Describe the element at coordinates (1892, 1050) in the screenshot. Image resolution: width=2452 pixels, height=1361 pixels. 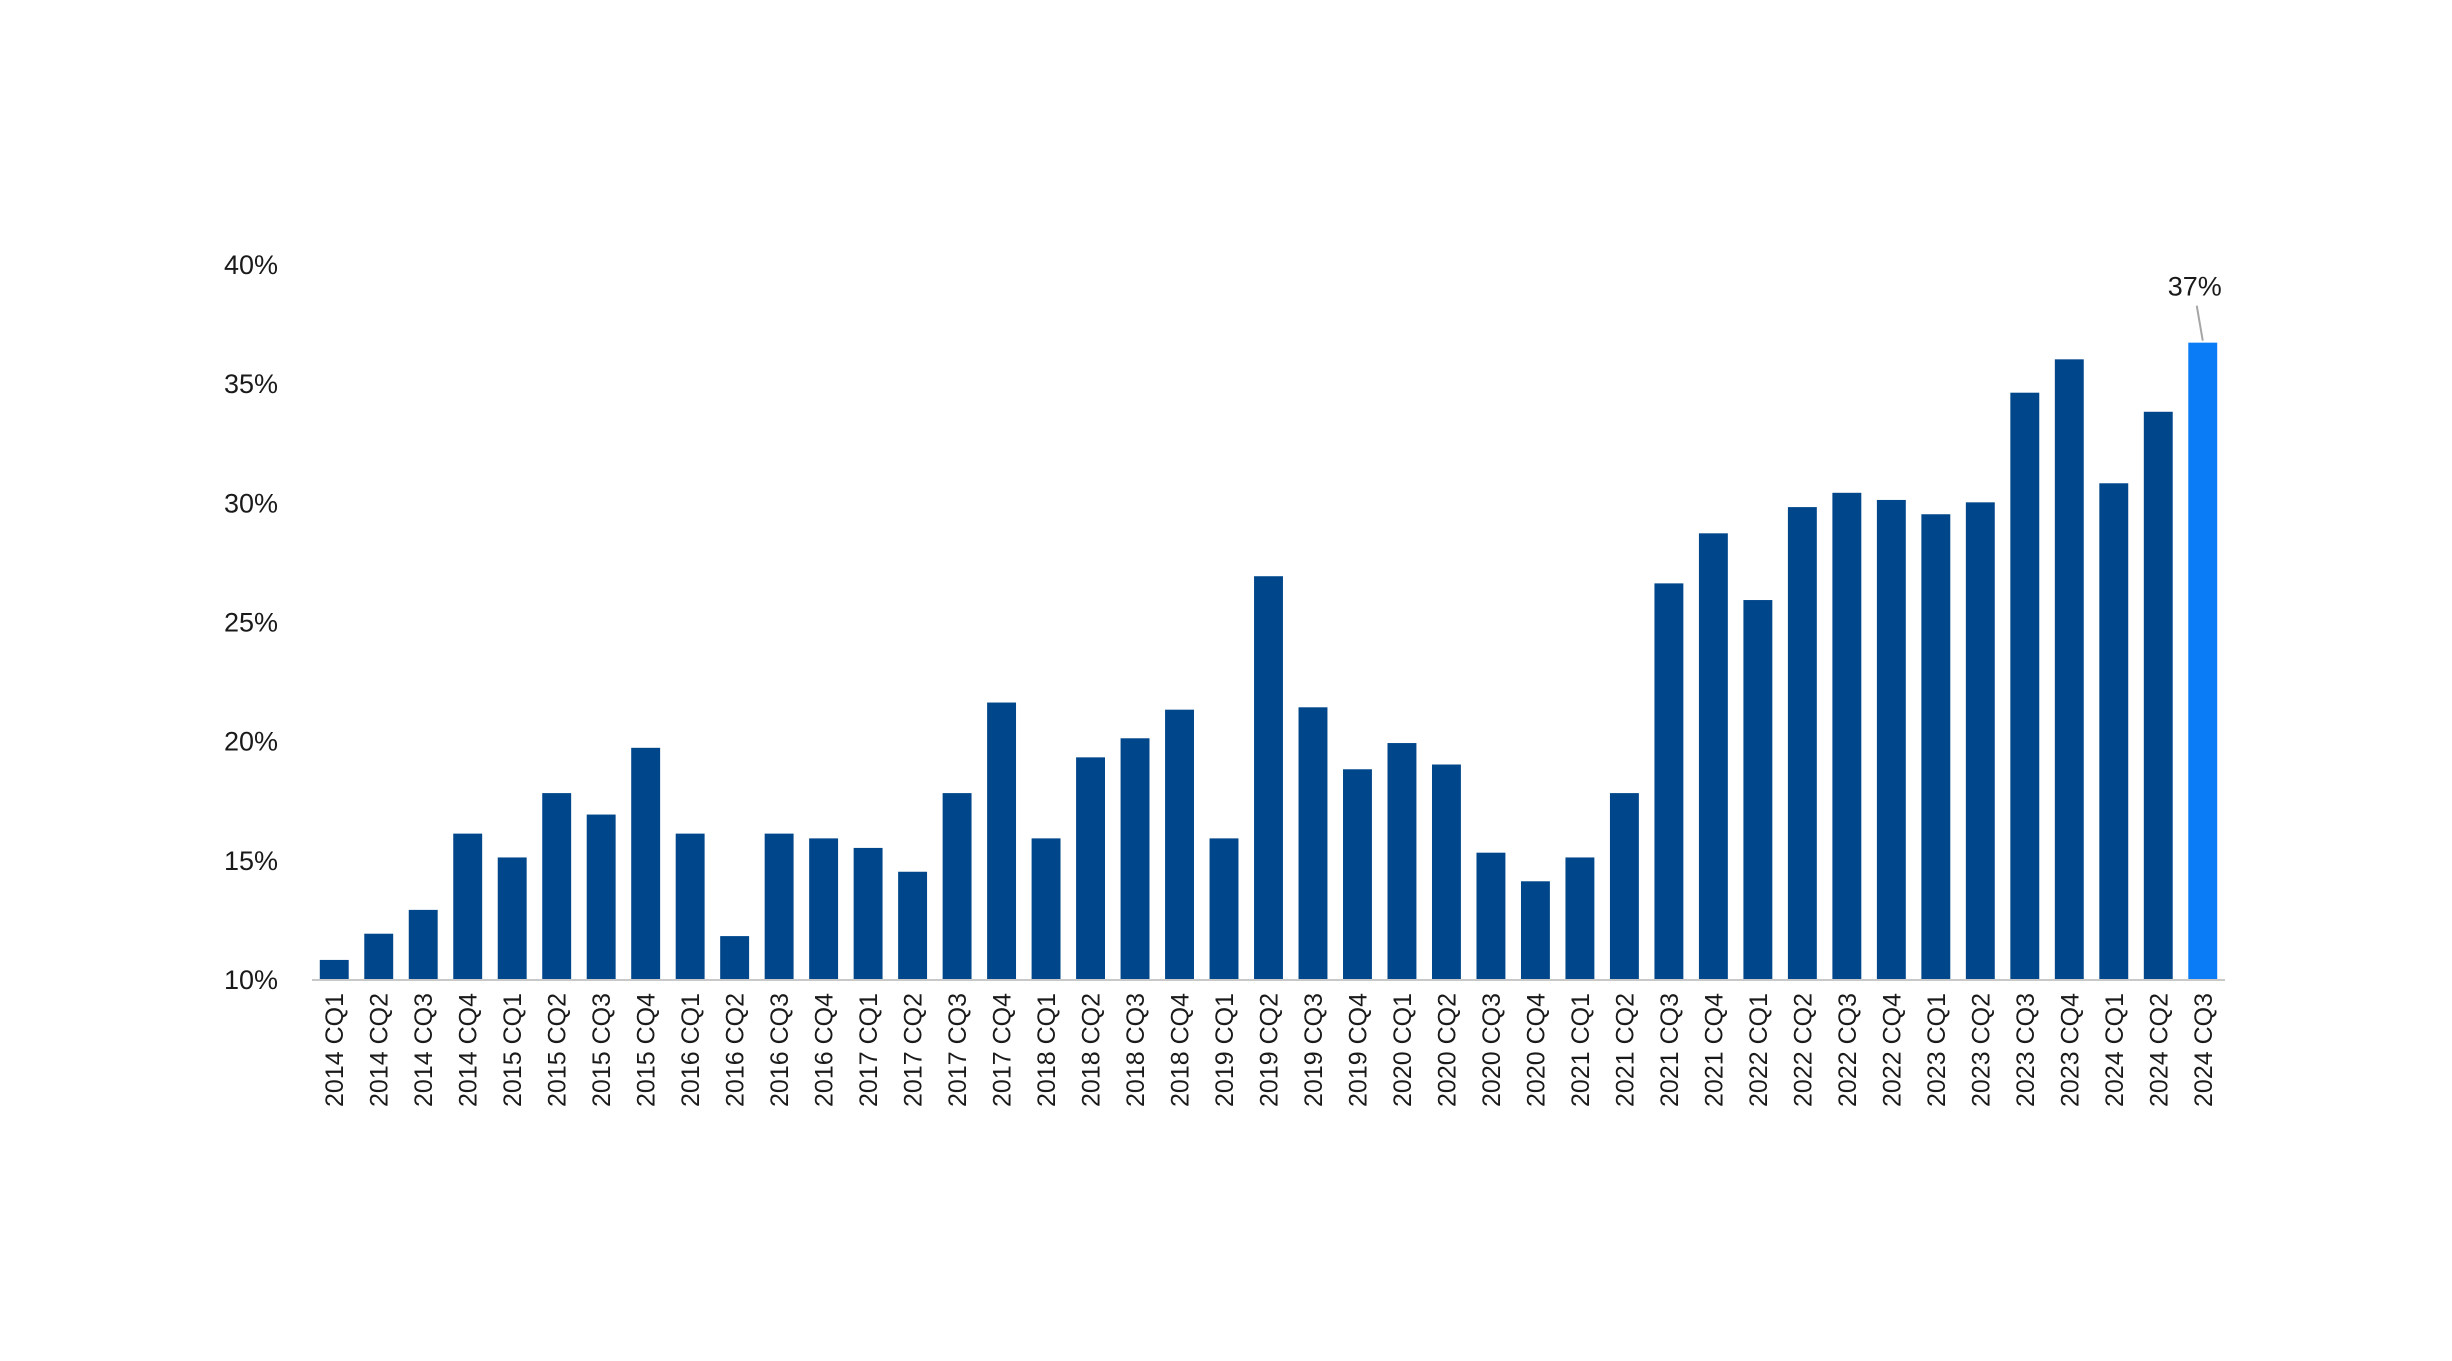
I see `x-tick-label: 2022 CQ4` at that location.